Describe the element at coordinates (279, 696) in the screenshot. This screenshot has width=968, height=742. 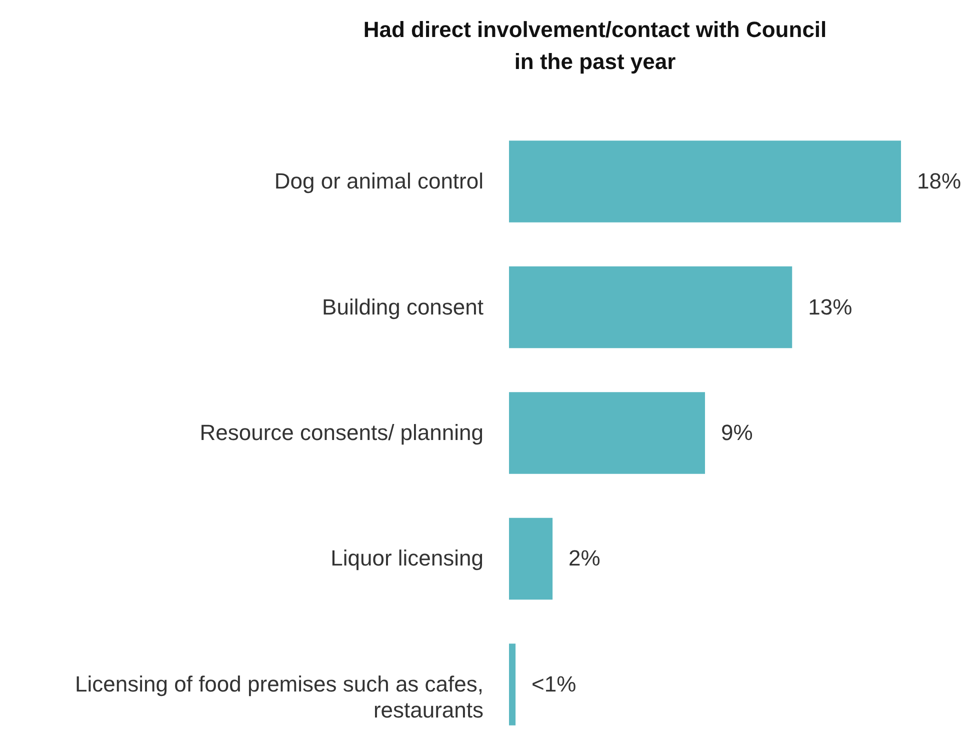
I see `y-tick-label: Licensing of food premises such as cafes, restaurants` at that location.